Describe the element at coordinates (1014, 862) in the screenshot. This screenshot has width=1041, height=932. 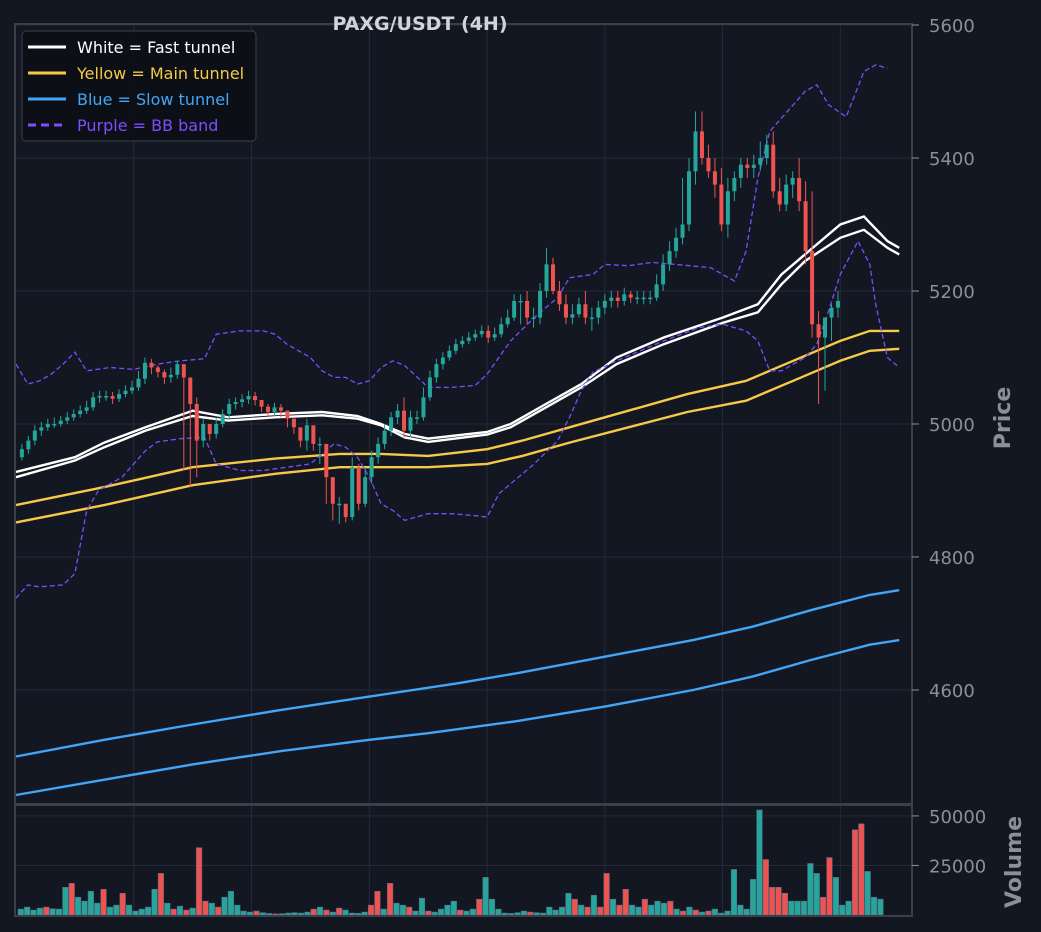
I see `volume-axis-title: Volume` at that location.